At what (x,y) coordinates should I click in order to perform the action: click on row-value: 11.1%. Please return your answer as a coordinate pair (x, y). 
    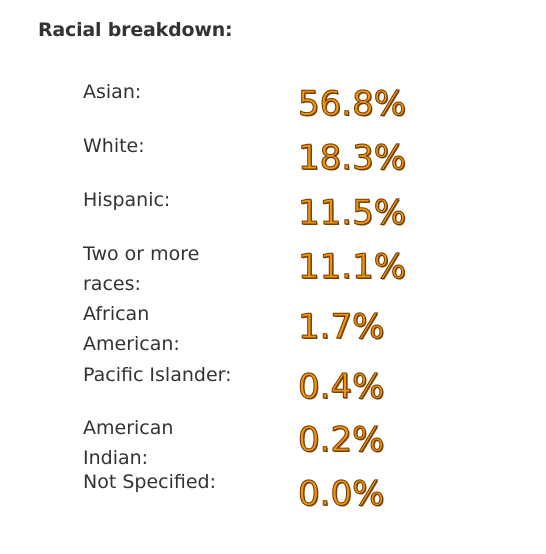
    Looking at the image, I should click on (352, 267).